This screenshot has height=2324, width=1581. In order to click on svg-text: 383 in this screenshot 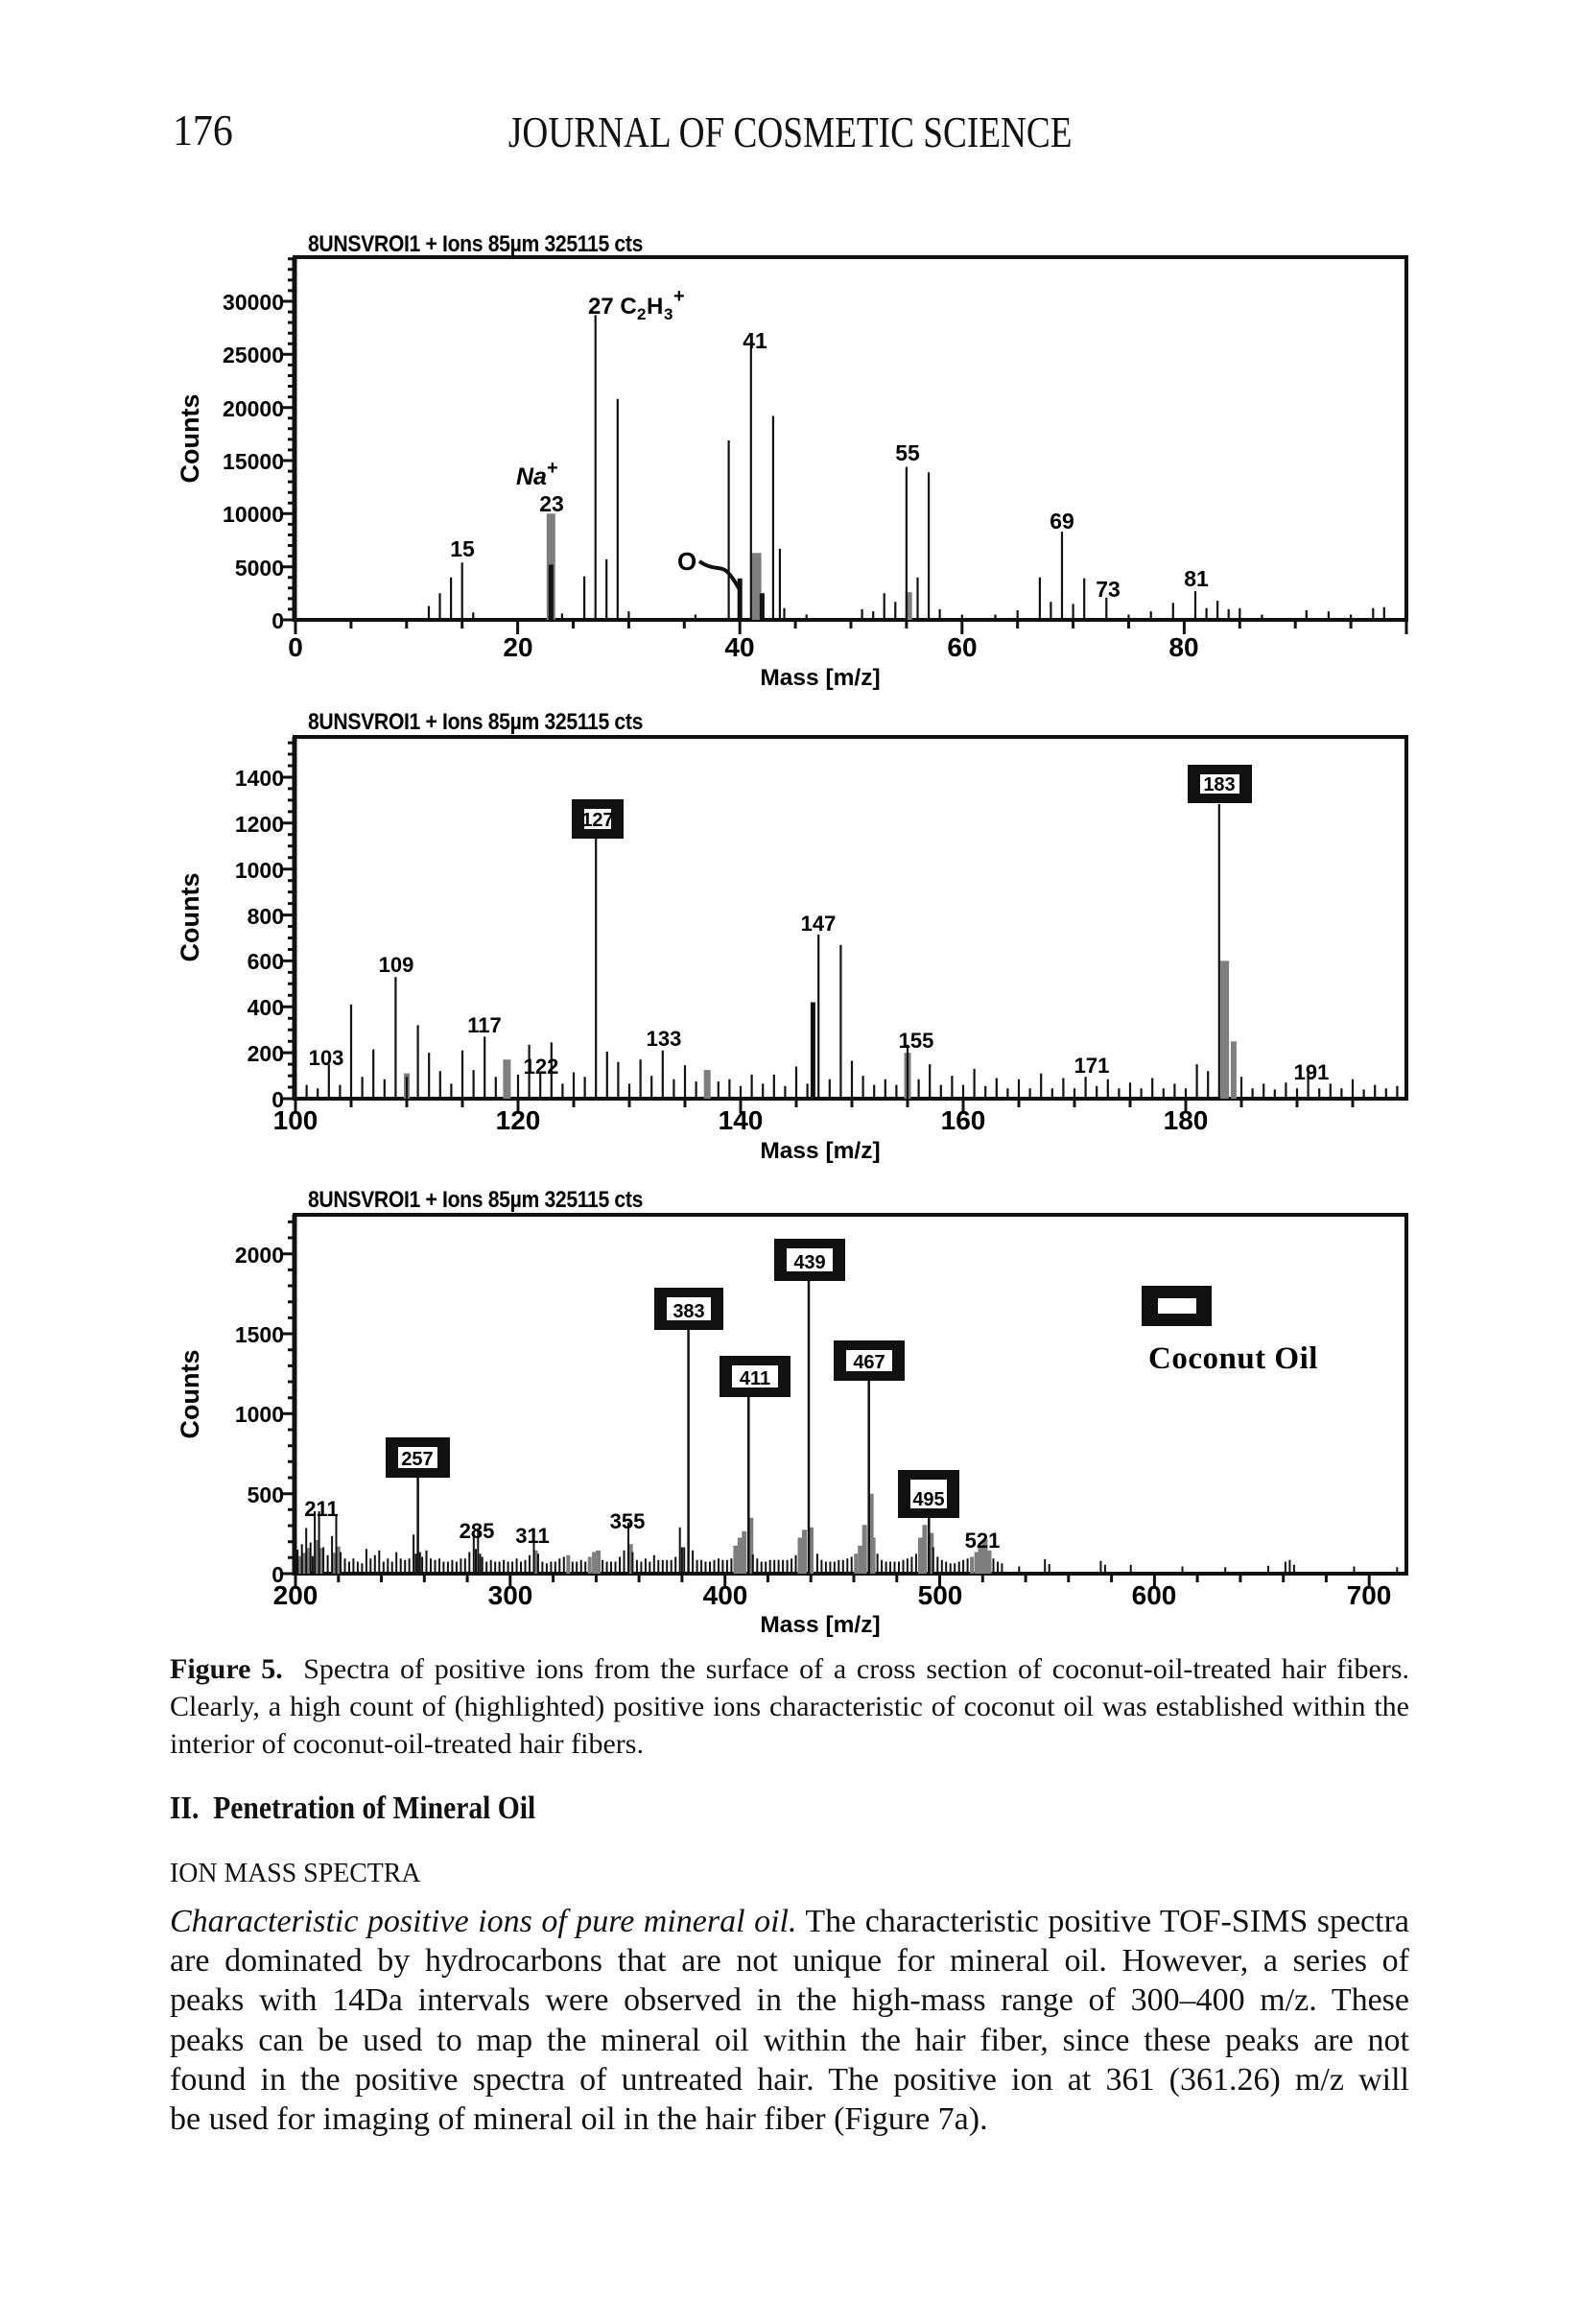, I will do `click(688, 1311)`.